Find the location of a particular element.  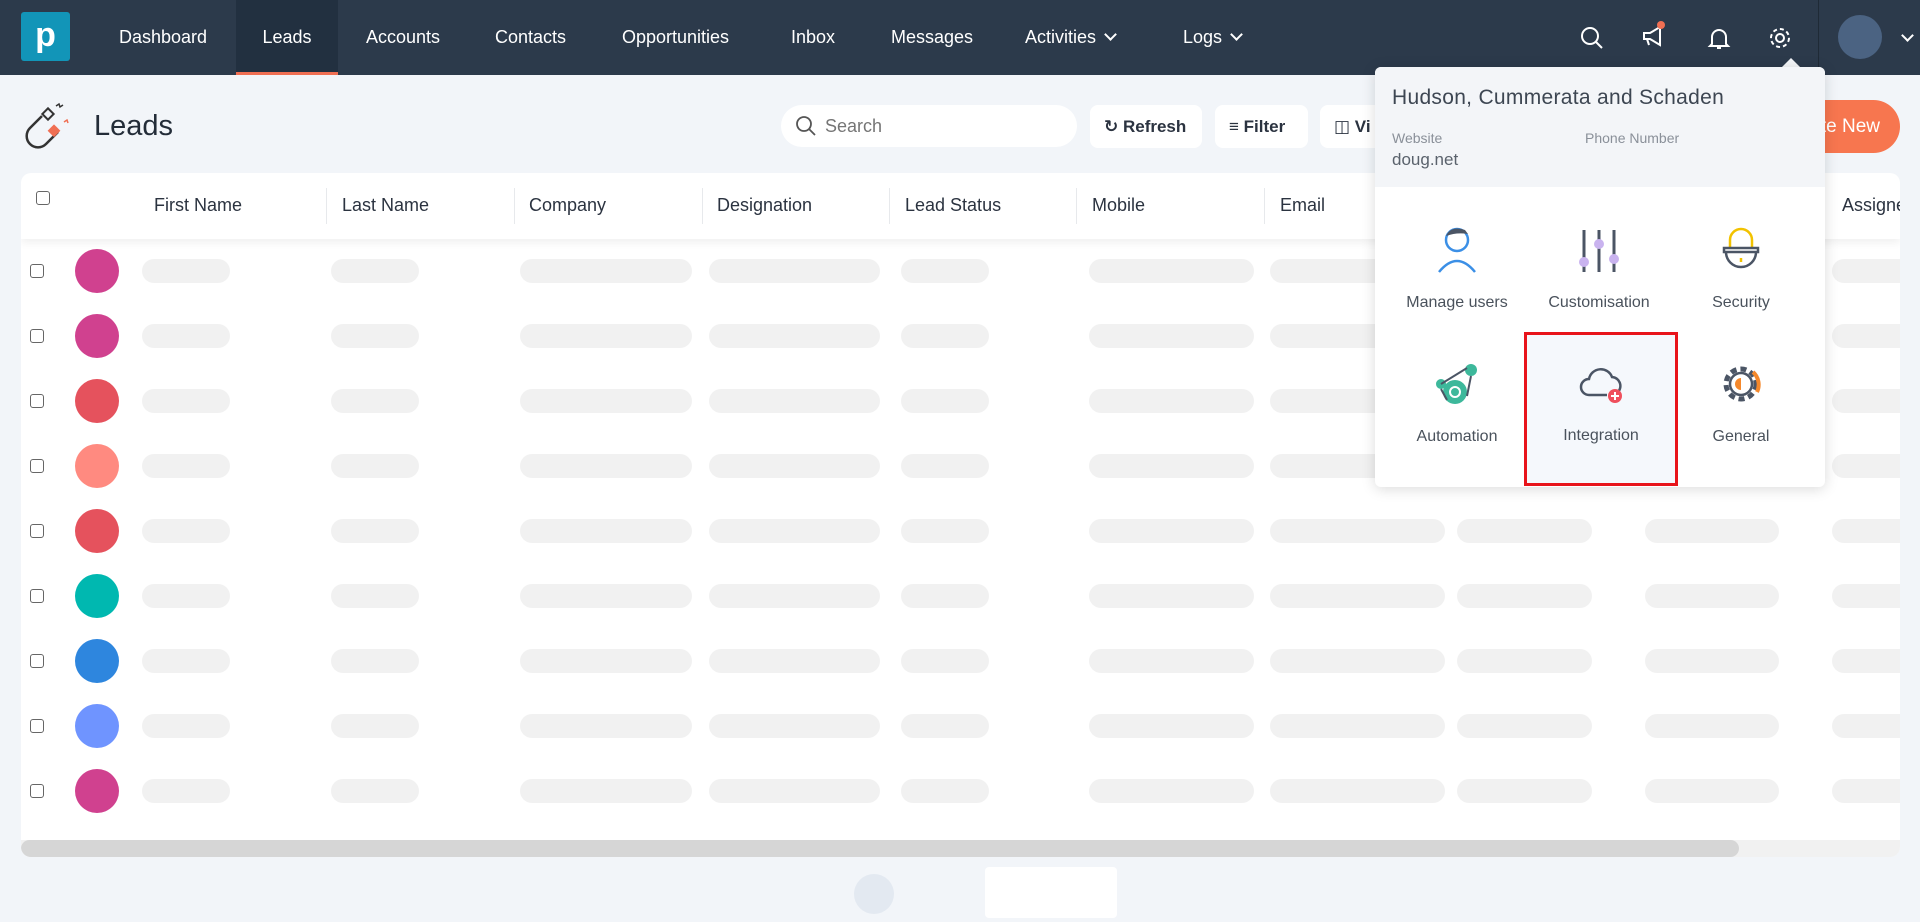

column-email: Email is located at coordinates (1303, 205).